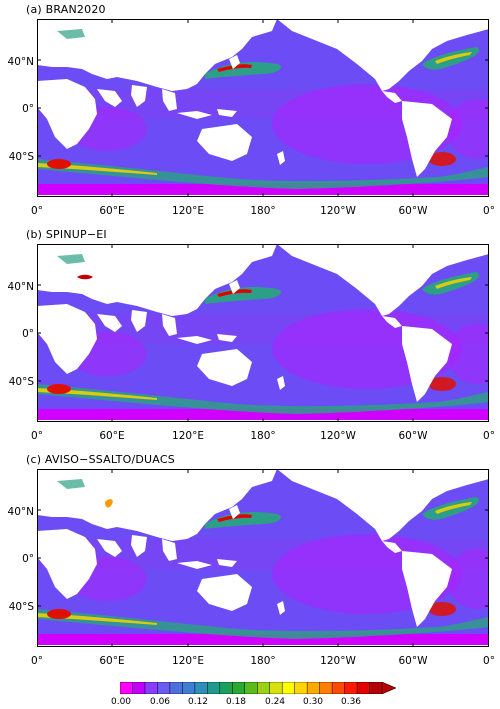  Describe the element at coordinates (66, 9) in the screenshot. I see `panel-title: (a) BRAN2020` at that location.